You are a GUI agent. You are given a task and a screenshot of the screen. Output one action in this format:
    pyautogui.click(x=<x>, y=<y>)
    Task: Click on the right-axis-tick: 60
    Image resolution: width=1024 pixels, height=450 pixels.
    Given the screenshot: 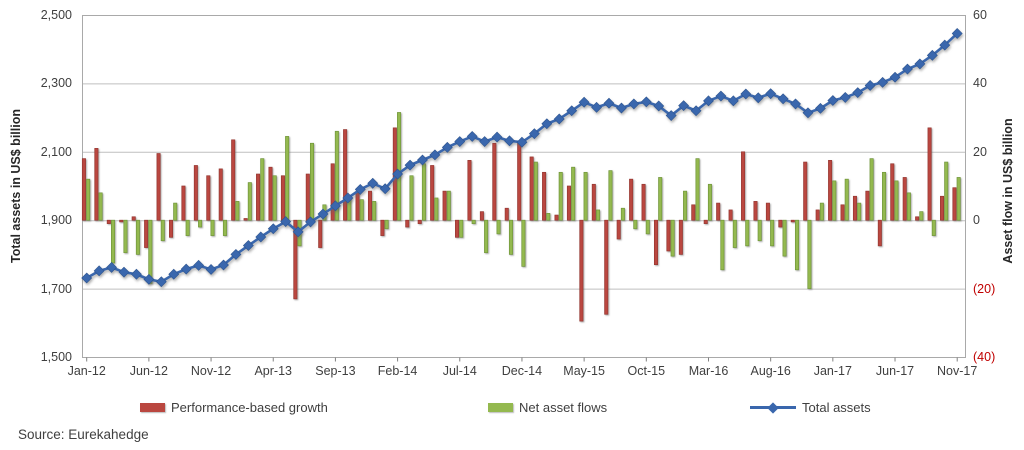 What is the action you would take?
    pyautogui.click(x=980, y=15)
    